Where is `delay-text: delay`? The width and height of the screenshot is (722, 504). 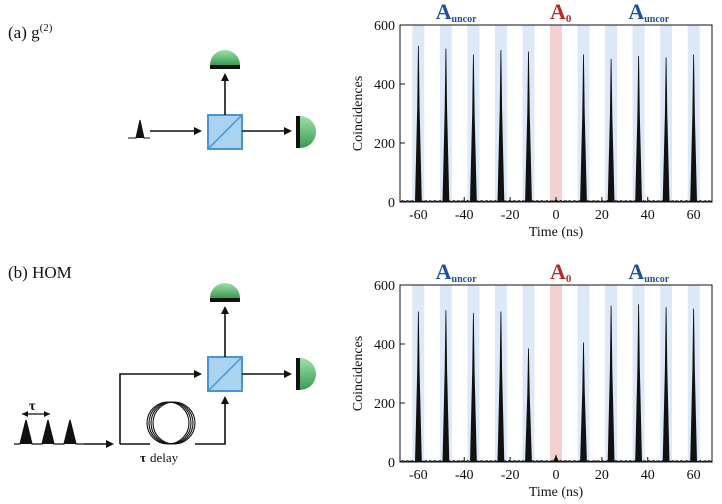 delay-text: delay is located at coordinates (164, 457).